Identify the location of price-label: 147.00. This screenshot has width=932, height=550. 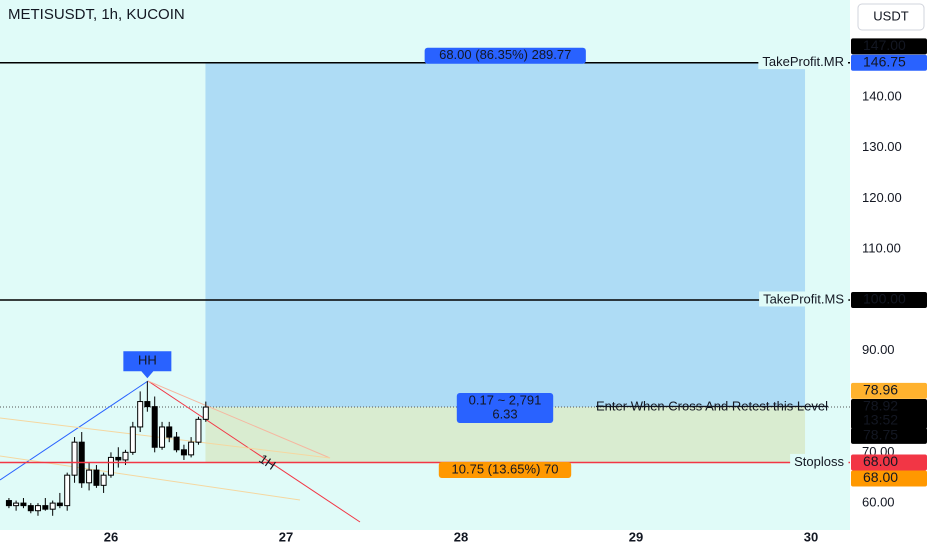
(884, 45).